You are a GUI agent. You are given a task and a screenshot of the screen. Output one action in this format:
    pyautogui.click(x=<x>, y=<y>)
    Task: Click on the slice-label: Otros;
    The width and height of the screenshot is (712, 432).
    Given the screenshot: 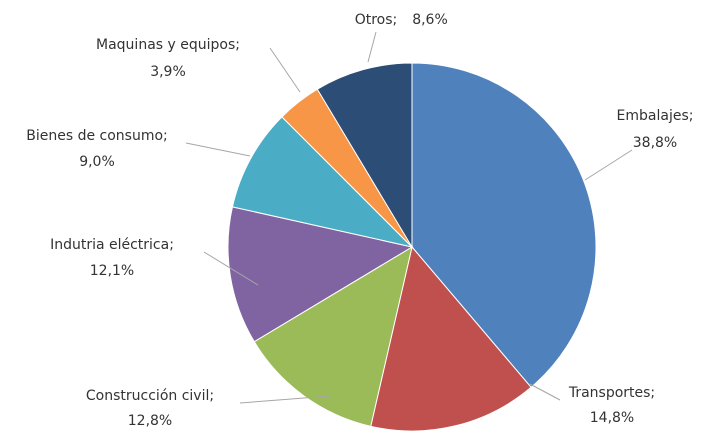 What is the action you would take?
    pyautogui.click(x=376, y=20)
    